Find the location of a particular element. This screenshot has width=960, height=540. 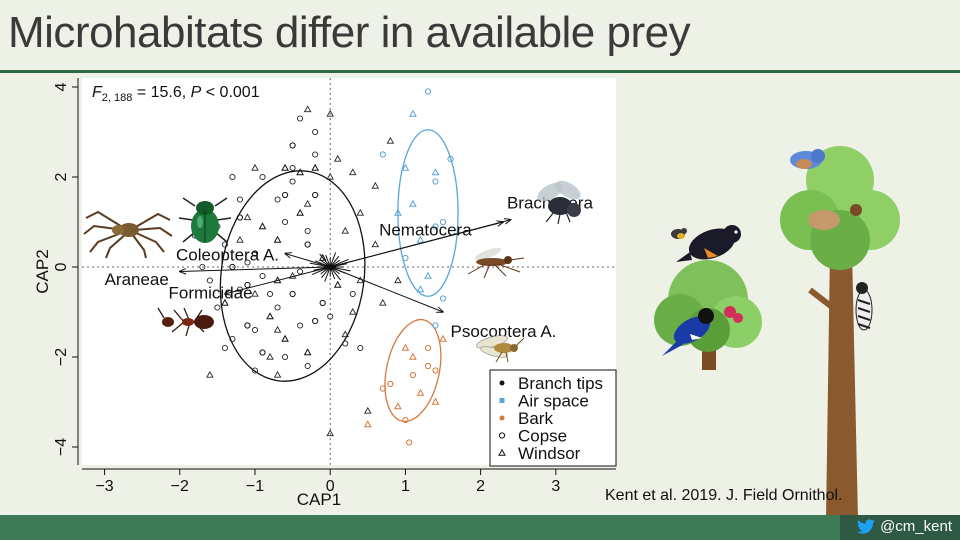

ellipse-copse is located at coordinates (292, 276).